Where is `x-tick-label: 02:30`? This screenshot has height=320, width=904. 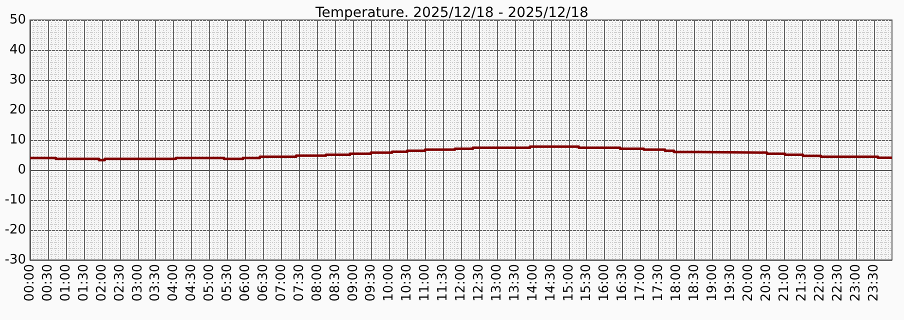 x-tick-label: 02:30 is located at coordinates (120, 283).